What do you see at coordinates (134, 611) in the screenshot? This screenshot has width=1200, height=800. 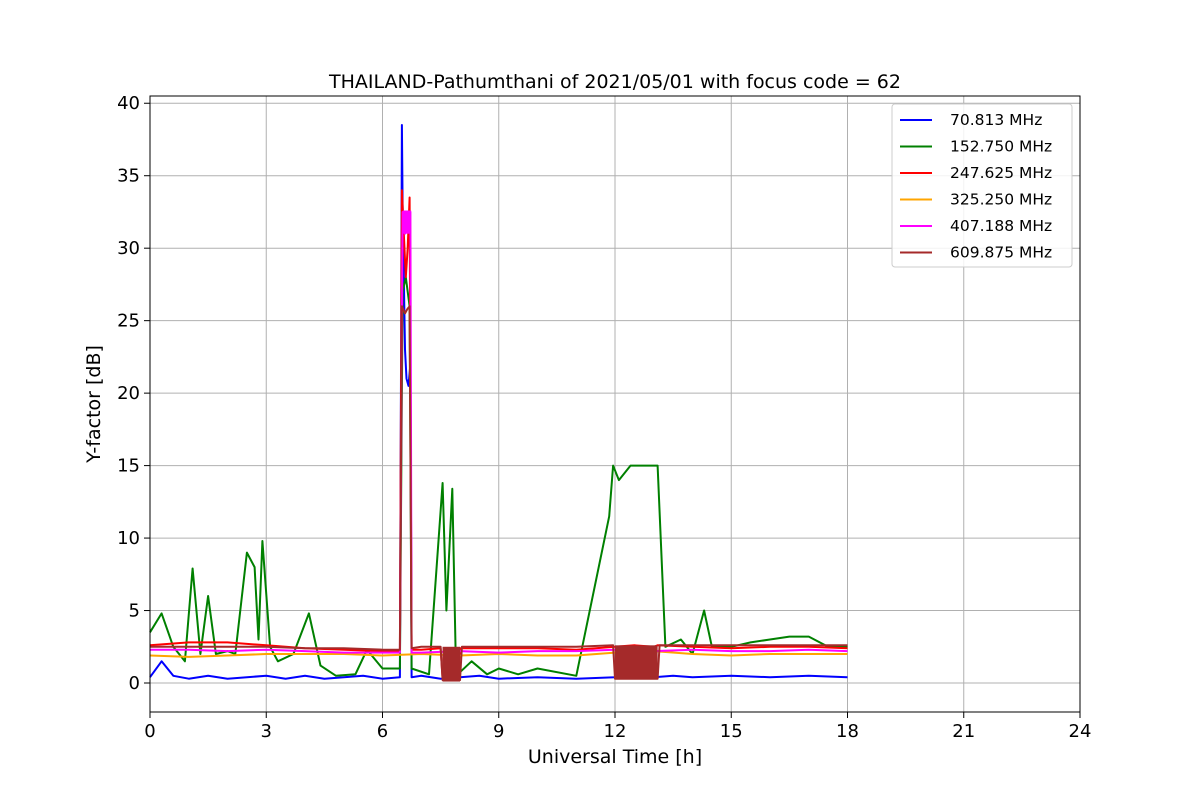 I see `y-tick-label: 5` at bounding box center [134, 611].